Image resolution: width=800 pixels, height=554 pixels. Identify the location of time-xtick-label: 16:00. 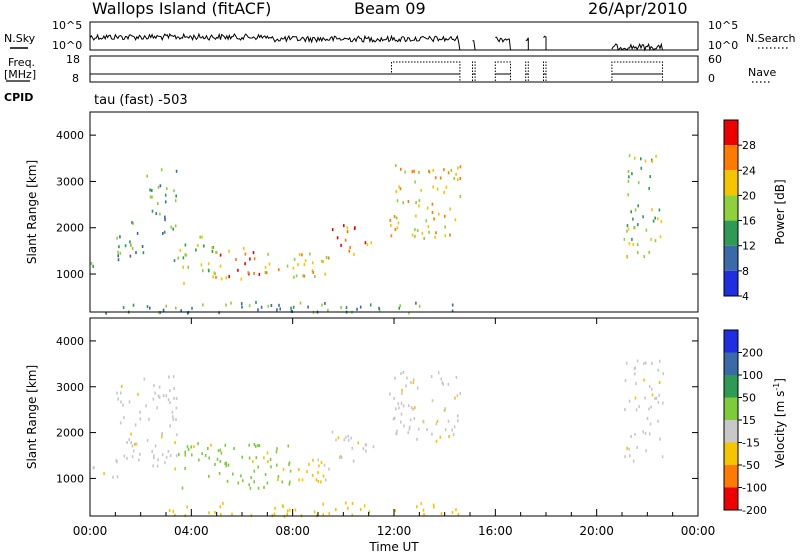
(495, 531).